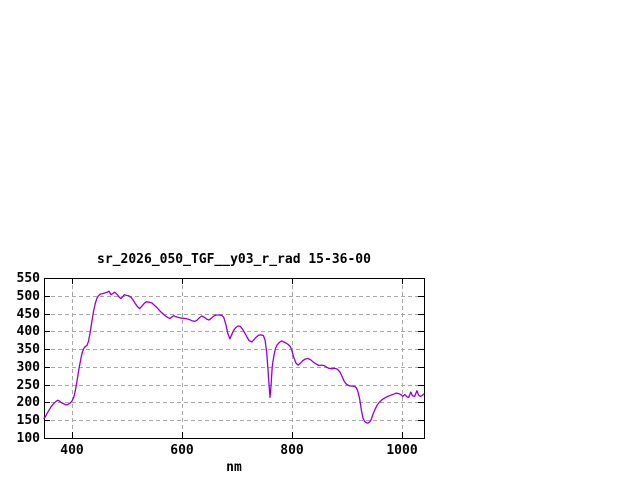 The width and height of the screenshot is (640, 480). What do you see at coordinates (28, 350) in the screenshot?
I see `y-tick-label: 350` at bounding box center [28, 350].